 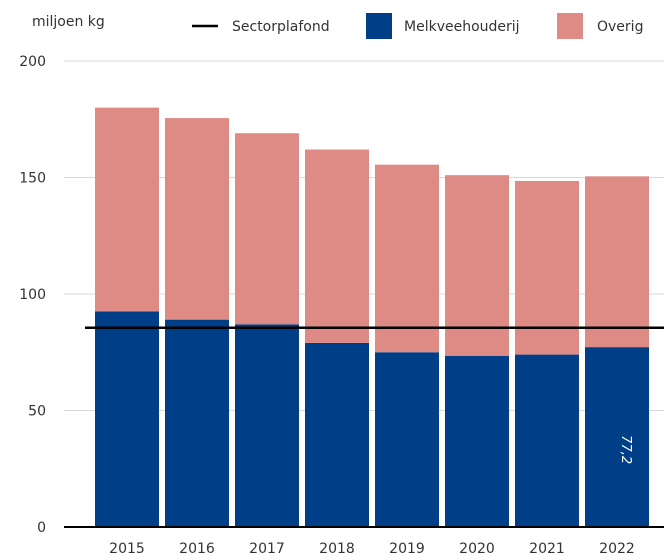 I want to click on bar-2021-overig, so click(x=547, y=267).